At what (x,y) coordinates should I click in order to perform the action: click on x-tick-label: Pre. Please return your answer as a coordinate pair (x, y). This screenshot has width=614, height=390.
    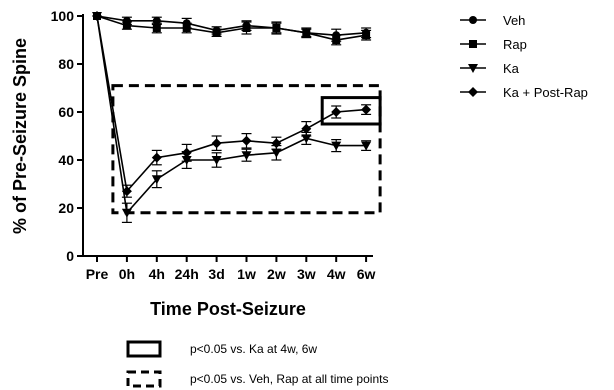
    Looking at the image, I should click on (97, 274).